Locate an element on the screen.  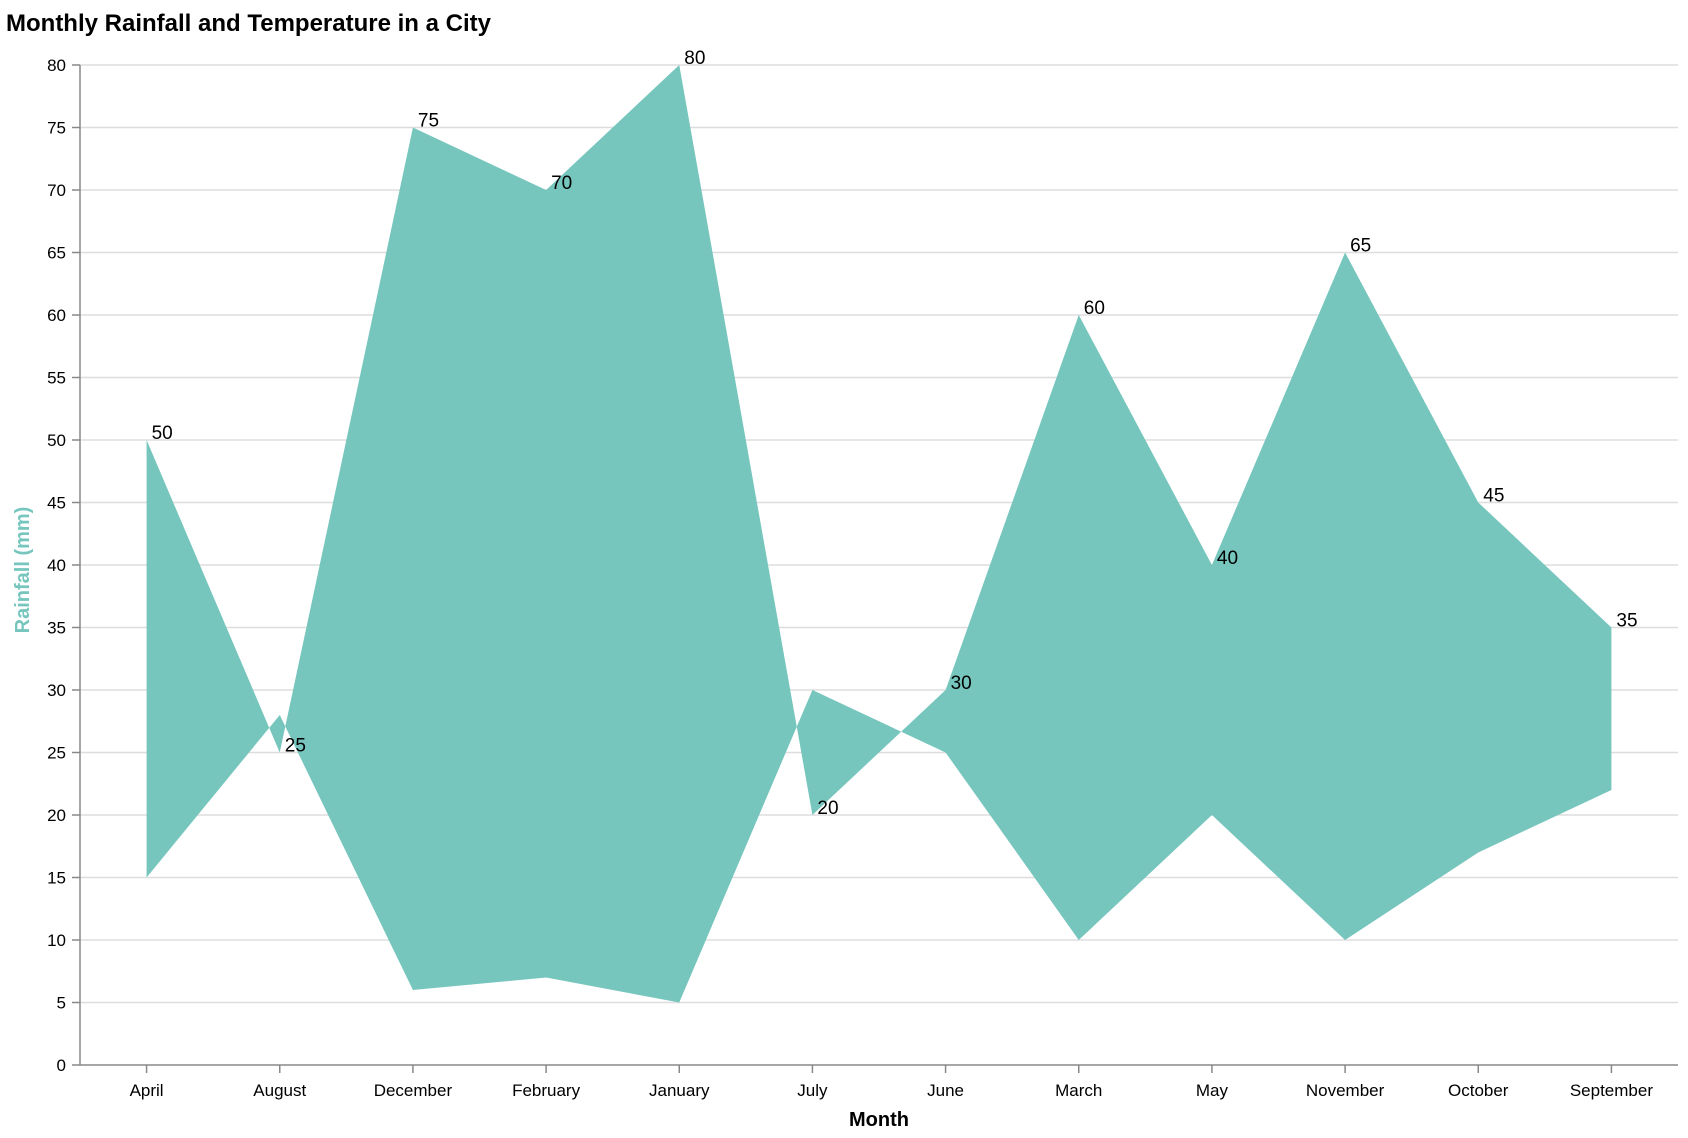
x-tick-label: November is located at coordinates (1345, 1090).